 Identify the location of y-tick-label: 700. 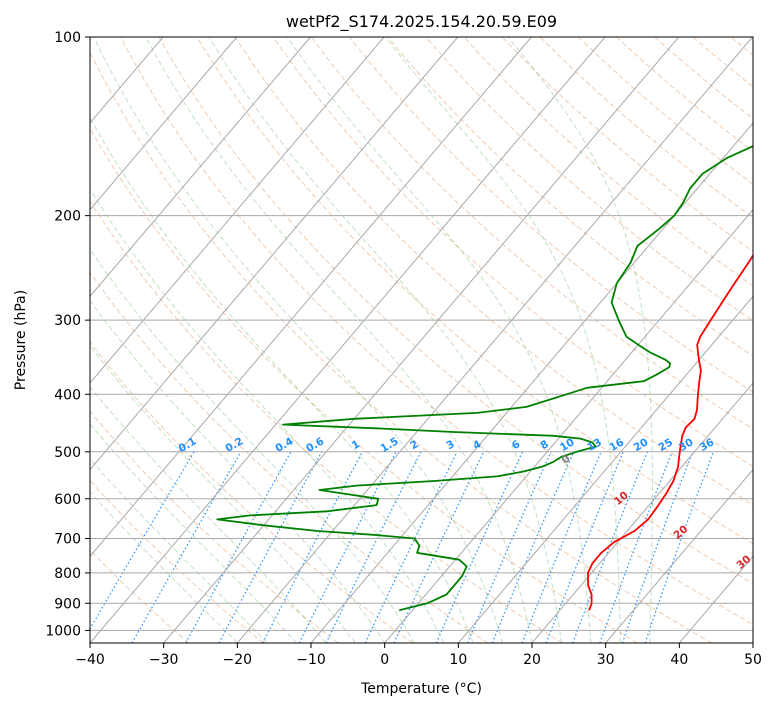
(67, 540).